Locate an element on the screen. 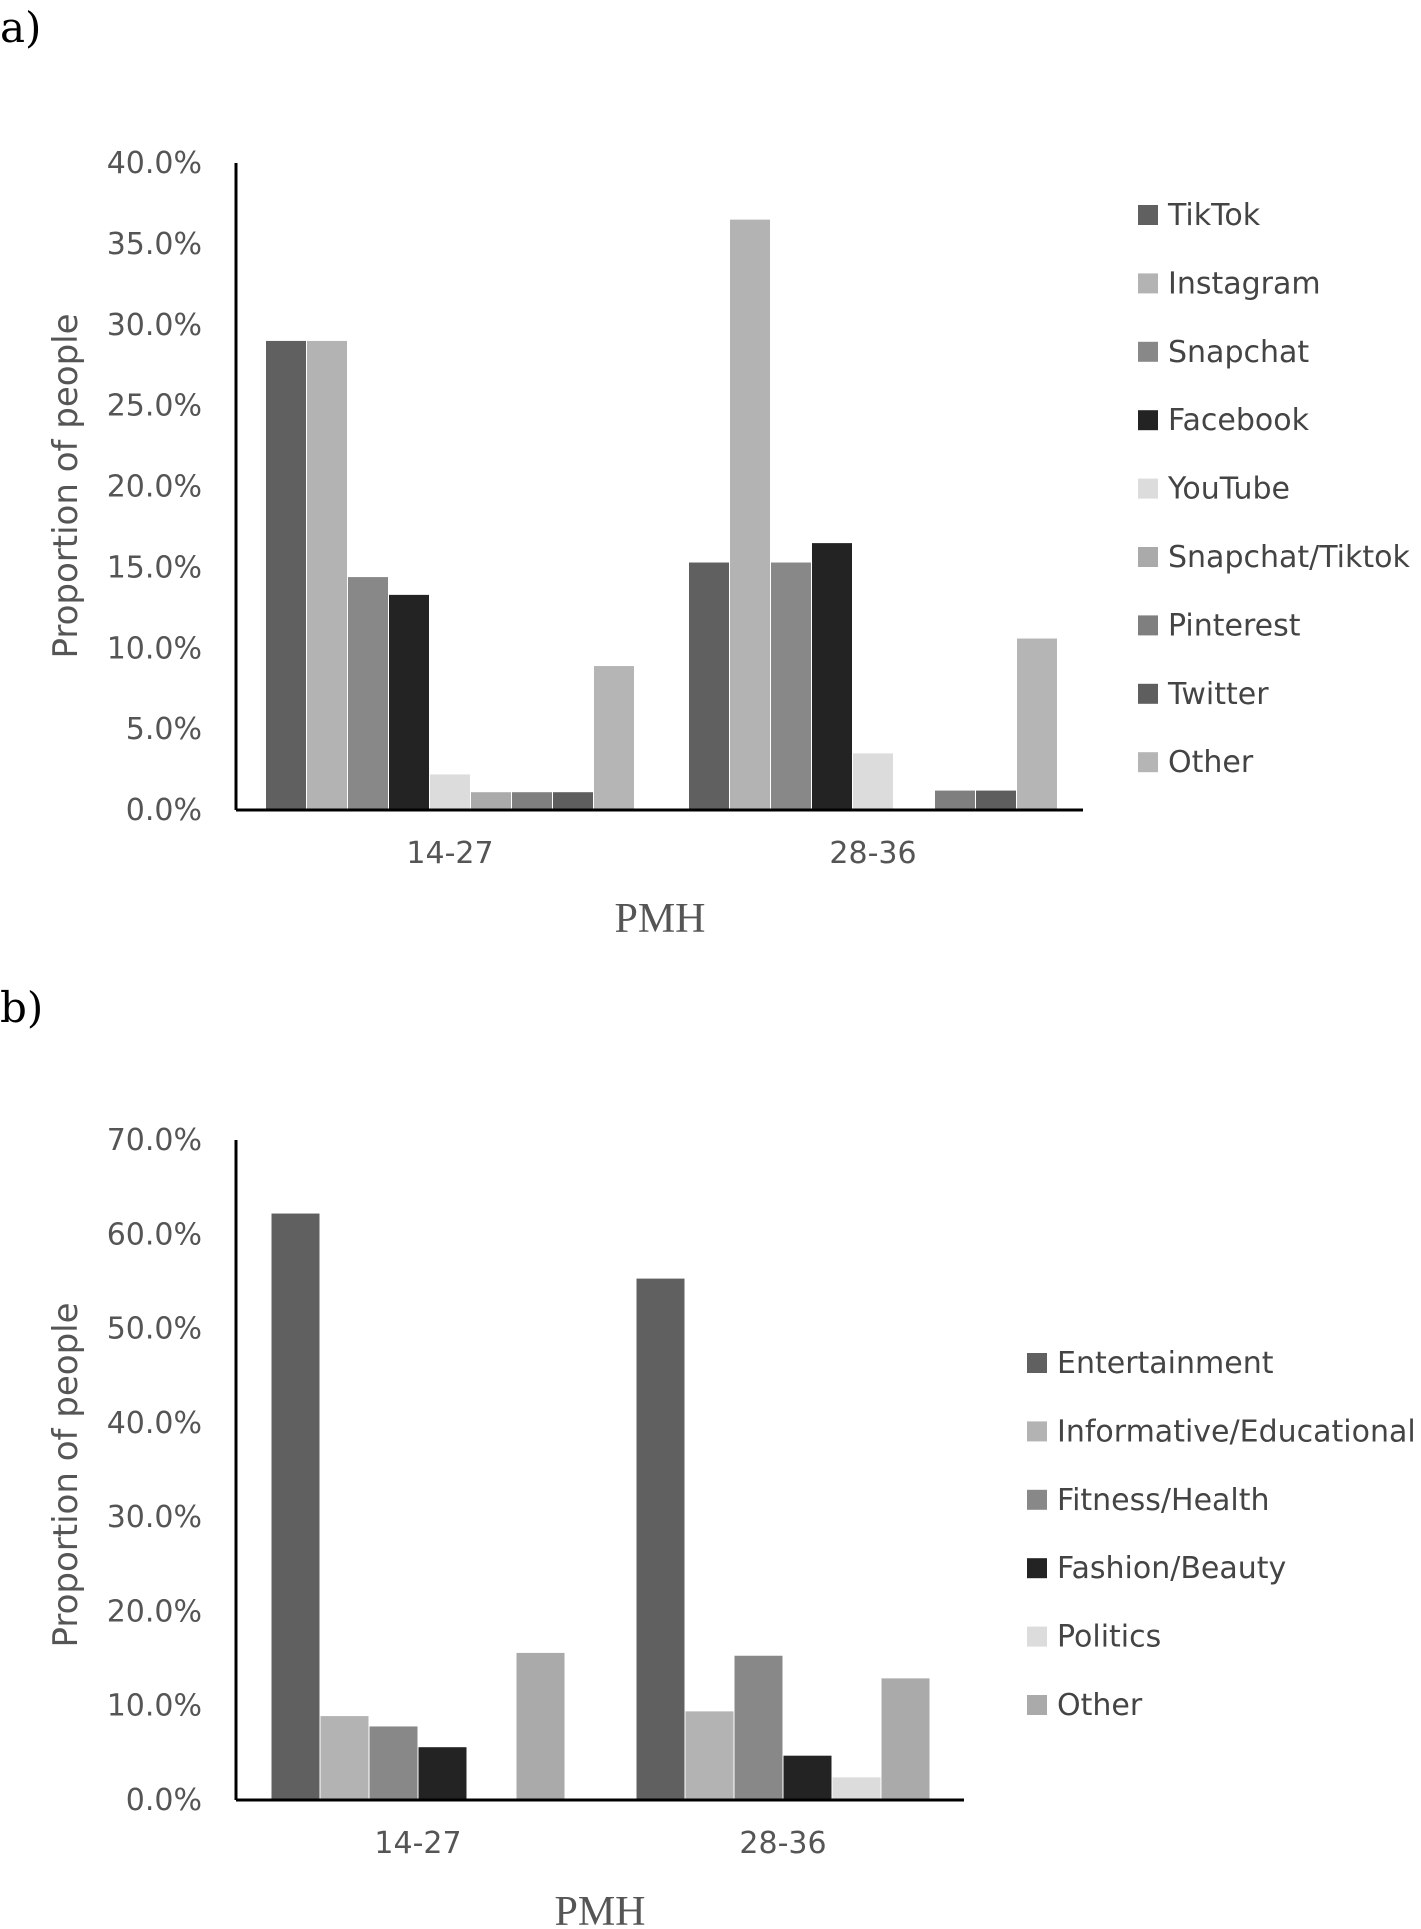 The image size is (1421, 1929). legend-label: Fitness/Health is located at coordinates (1163, 1500).